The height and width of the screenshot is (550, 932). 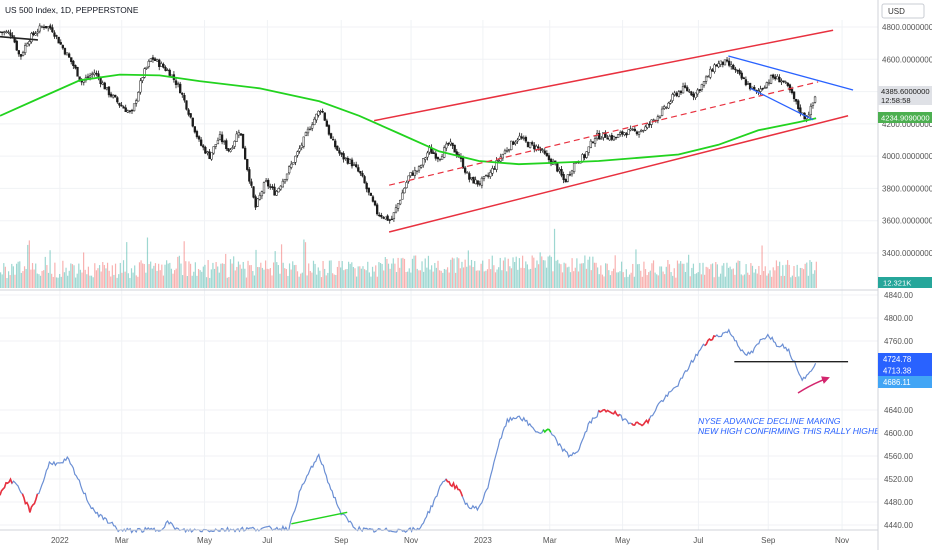 I want to click on channel-lower-line, so click(x=618, y=174).